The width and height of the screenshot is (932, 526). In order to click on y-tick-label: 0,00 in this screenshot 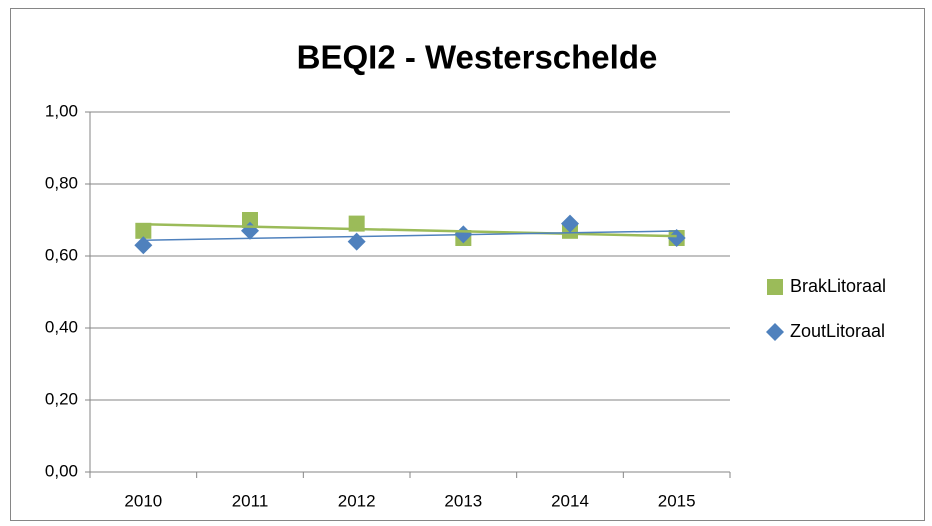, I will do `click(61, 470)`.